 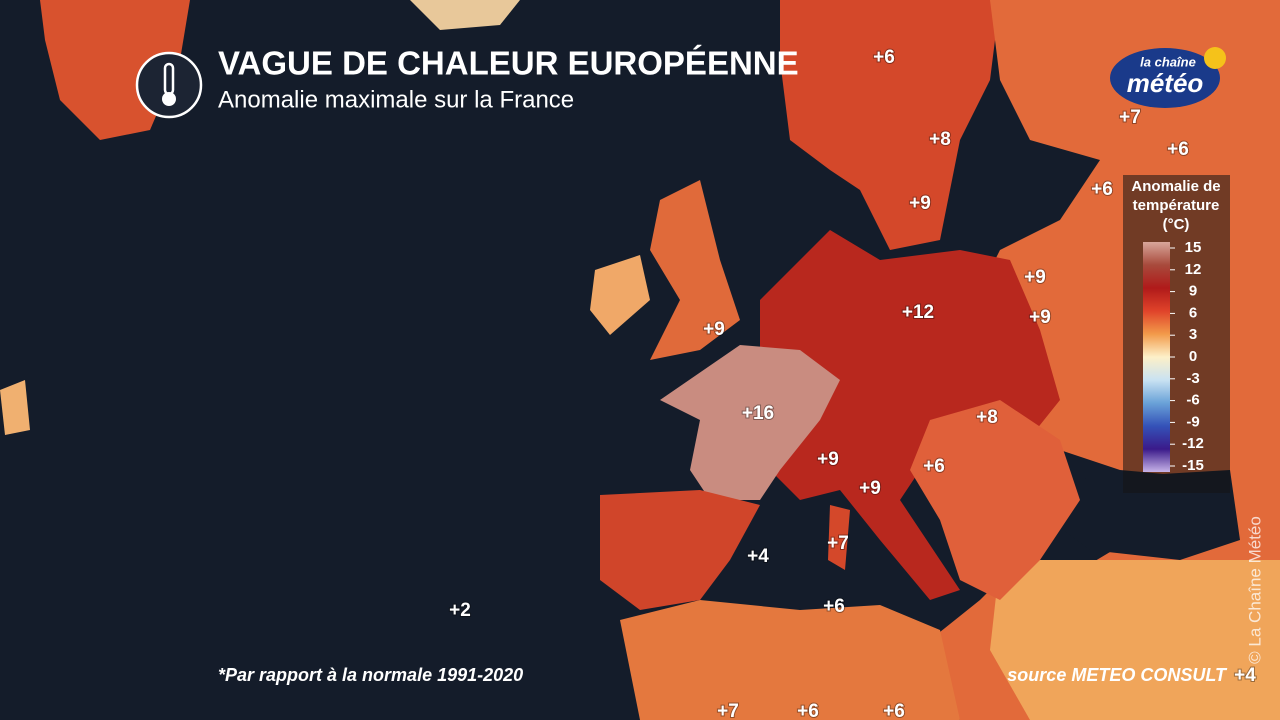 What do you see at coordinates (1176, 205) in the screenshot?
I see `legend-title: température` at bounding box center [1176, 205].